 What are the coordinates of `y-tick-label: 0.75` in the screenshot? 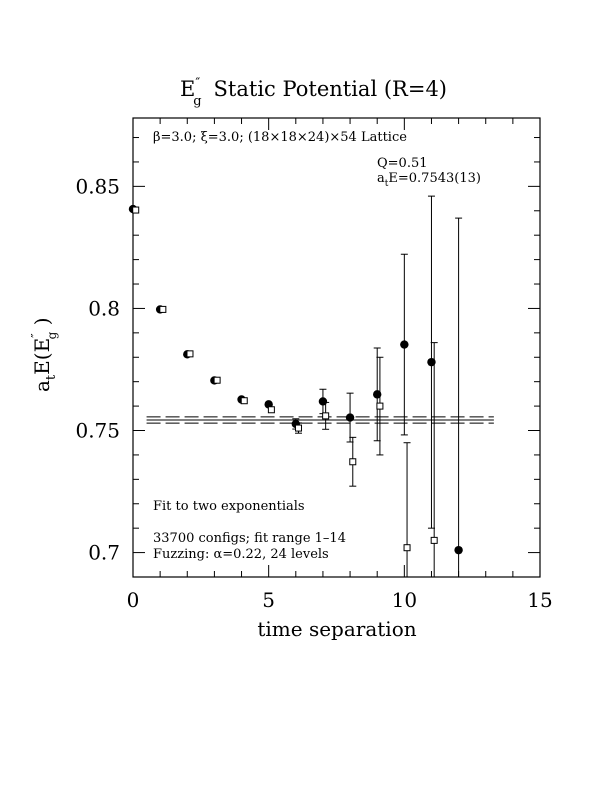 It's located at (97, 431).